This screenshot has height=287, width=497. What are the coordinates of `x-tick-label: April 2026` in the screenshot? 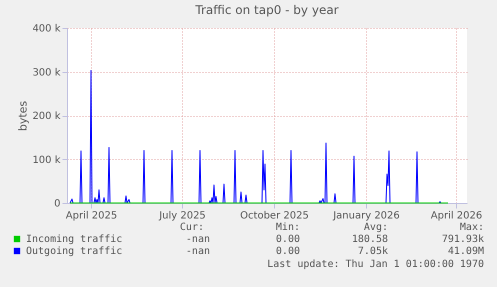 It's located at (456, 216).